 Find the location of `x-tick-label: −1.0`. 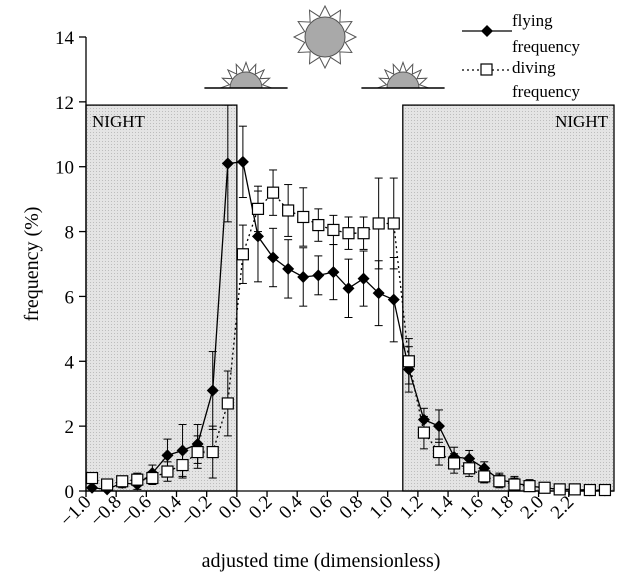

x-tick-label: −1.0 is located at coordinates (75, 511).